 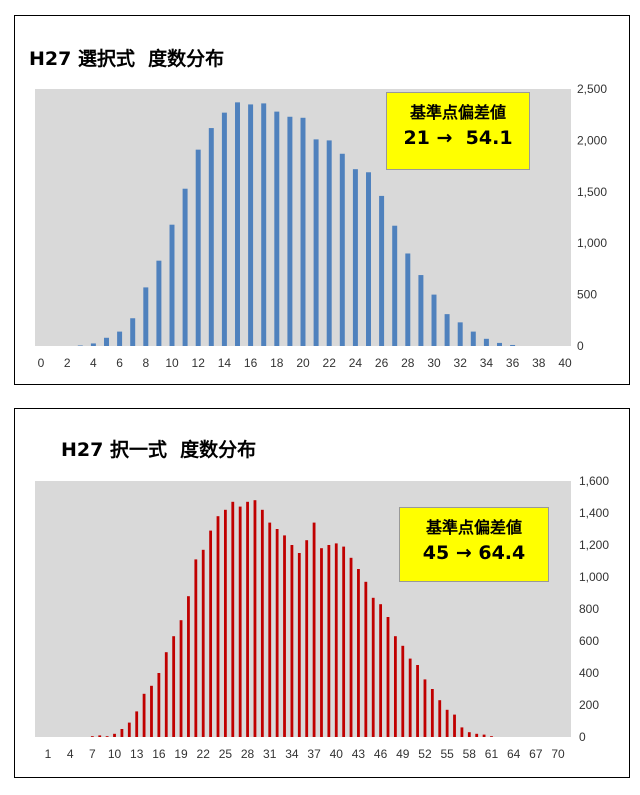 I want to click on y-tick-label: 0, so click(x=580, y=346).